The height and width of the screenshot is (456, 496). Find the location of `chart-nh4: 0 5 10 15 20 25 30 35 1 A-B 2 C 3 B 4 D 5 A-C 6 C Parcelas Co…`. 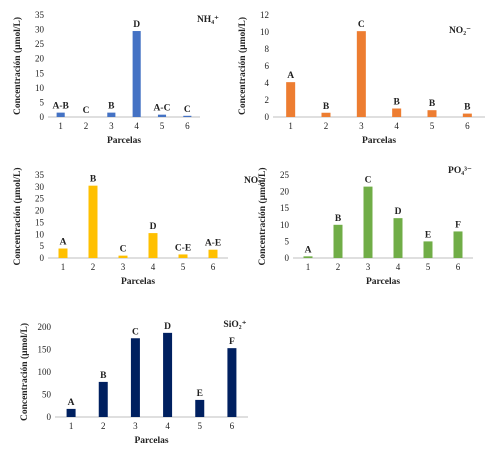

chart-nh4: 0 5 10 15 20 25 30 35 1 A-B 2 C 3 B 4 D 5 A-C 6 C Parcelas Co… is located at coordinates (115, 78).